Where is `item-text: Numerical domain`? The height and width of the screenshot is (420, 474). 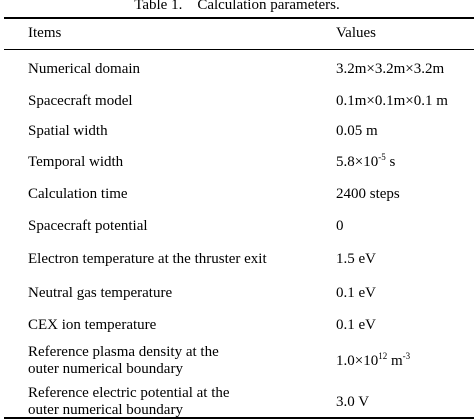
item-text: Numerical domain is located at coordinates (84, 68).